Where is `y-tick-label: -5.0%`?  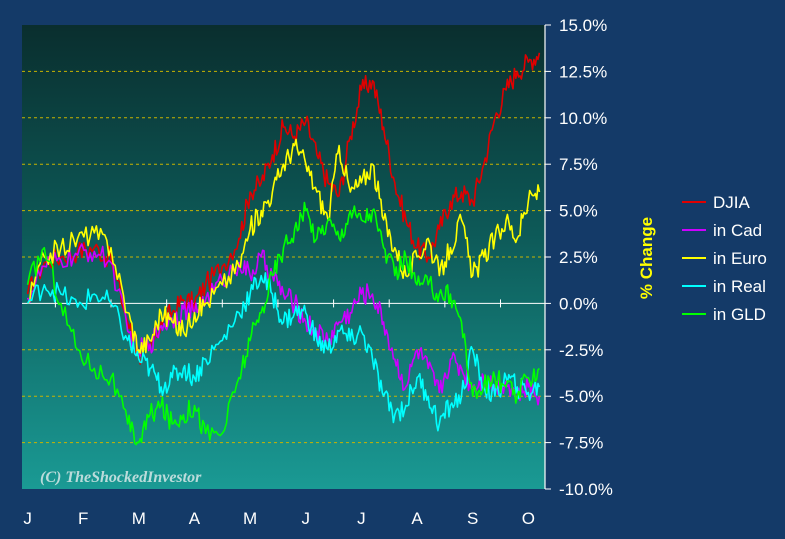 y-tick-label: -5.0% is located at coordinates (581, 396).